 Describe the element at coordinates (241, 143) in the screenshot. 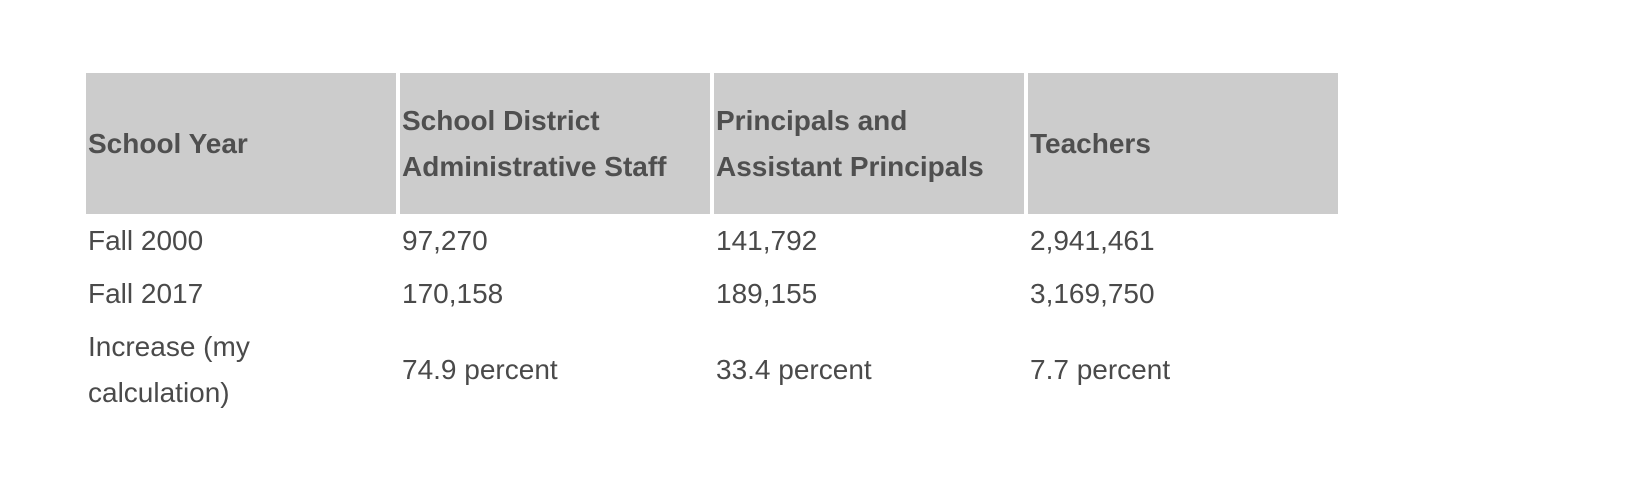

I see `header-cell: School Year` at that location.